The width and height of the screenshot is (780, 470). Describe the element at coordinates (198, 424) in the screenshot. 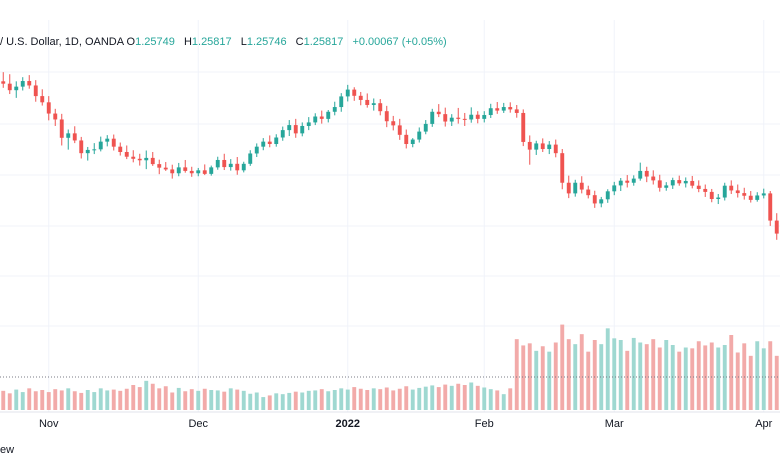

I see `x-tick-label: Dec` at that location.